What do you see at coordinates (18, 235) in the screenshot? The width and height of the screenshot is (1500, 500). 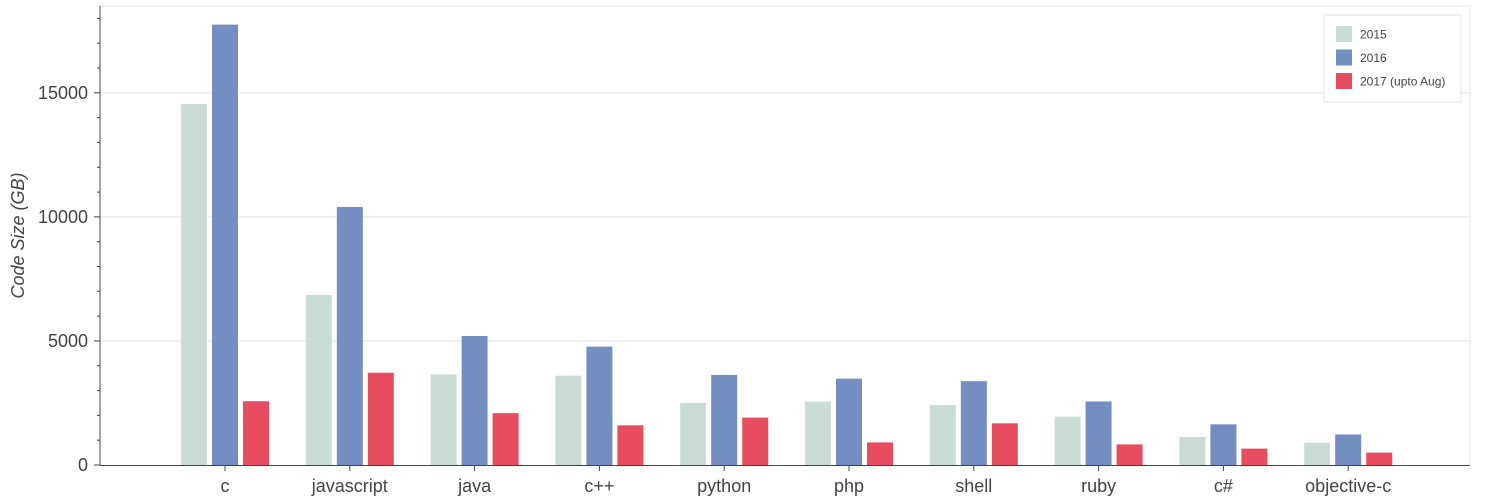 I see `y-axis-title: Code Size (GB)` at bounding box center [18, 235].